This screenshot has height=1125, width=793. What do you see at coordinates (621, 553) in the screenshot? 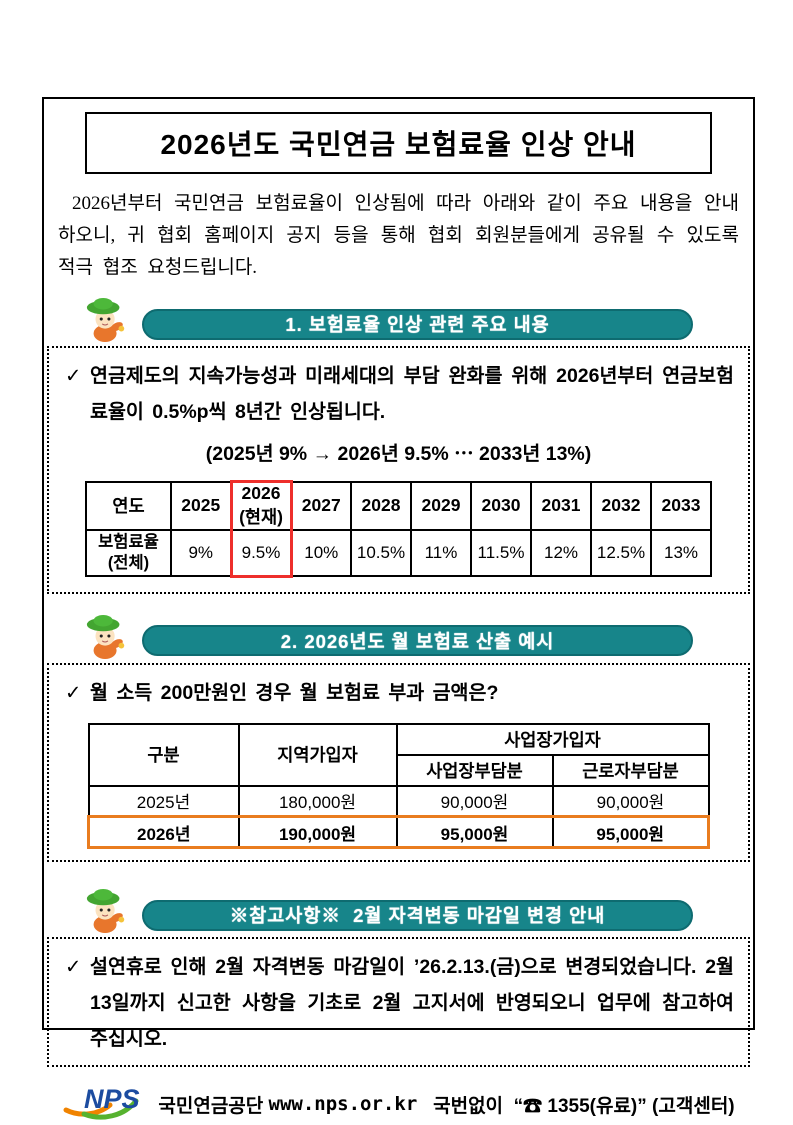
I see `rate-cell: 12.5%` at bounding box center [621, 553].